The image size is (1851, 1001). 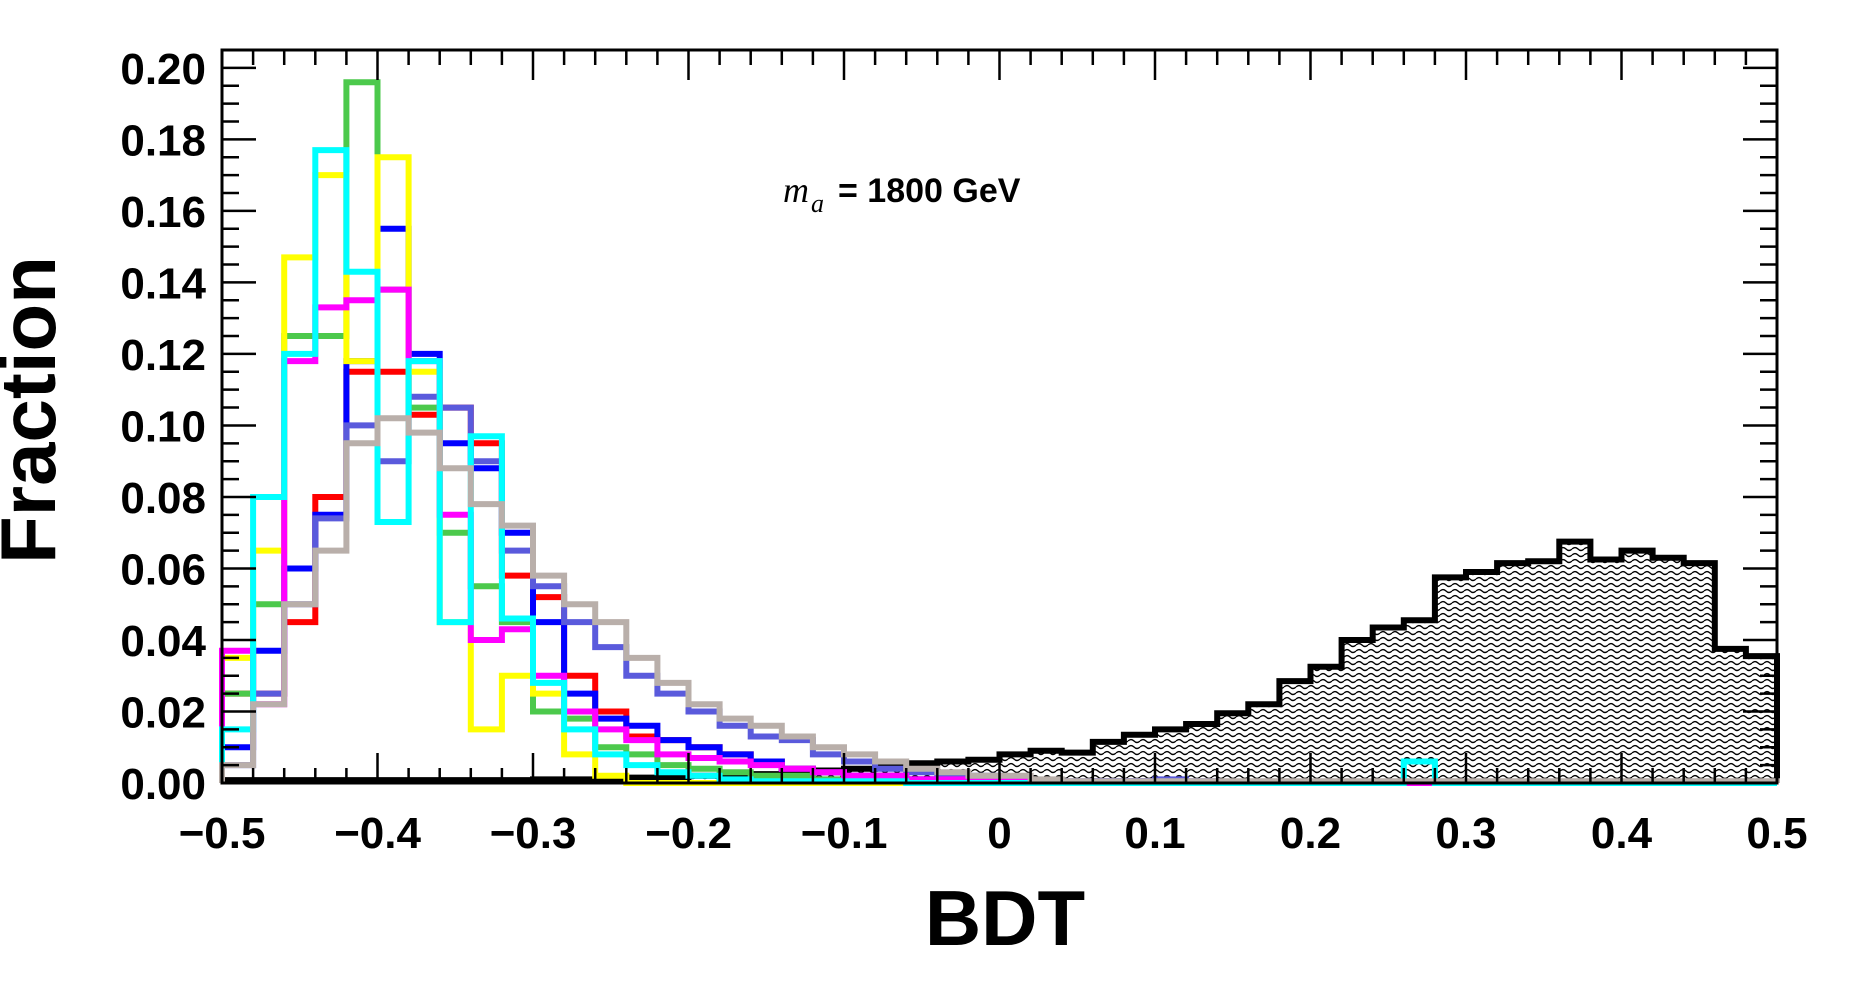 What do you see at coordinates (163, 569) in the screenshot?
I see `y-tick-label: 0.06` at bounding box center [163, 569].